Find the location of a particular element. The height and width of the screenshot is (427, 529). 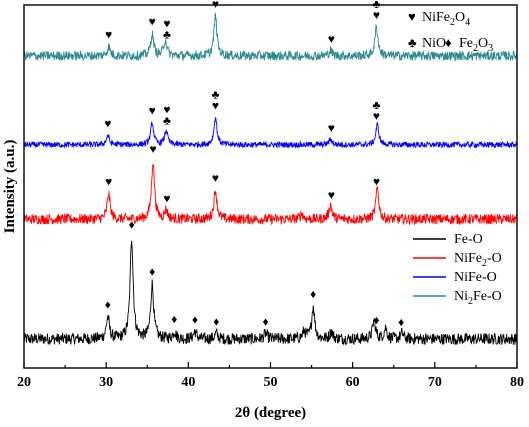

phase-legend-label: NiO is located at coordinates (434, 43).